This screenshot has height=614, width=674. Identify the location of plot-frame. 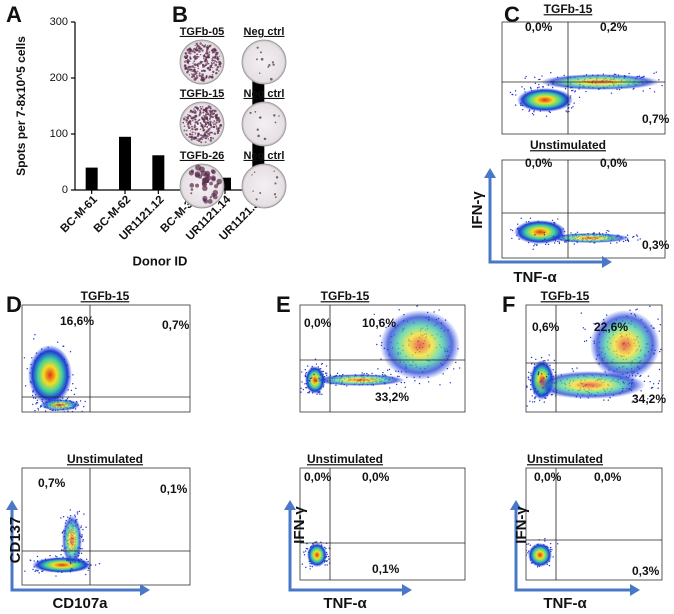
(594, 524).